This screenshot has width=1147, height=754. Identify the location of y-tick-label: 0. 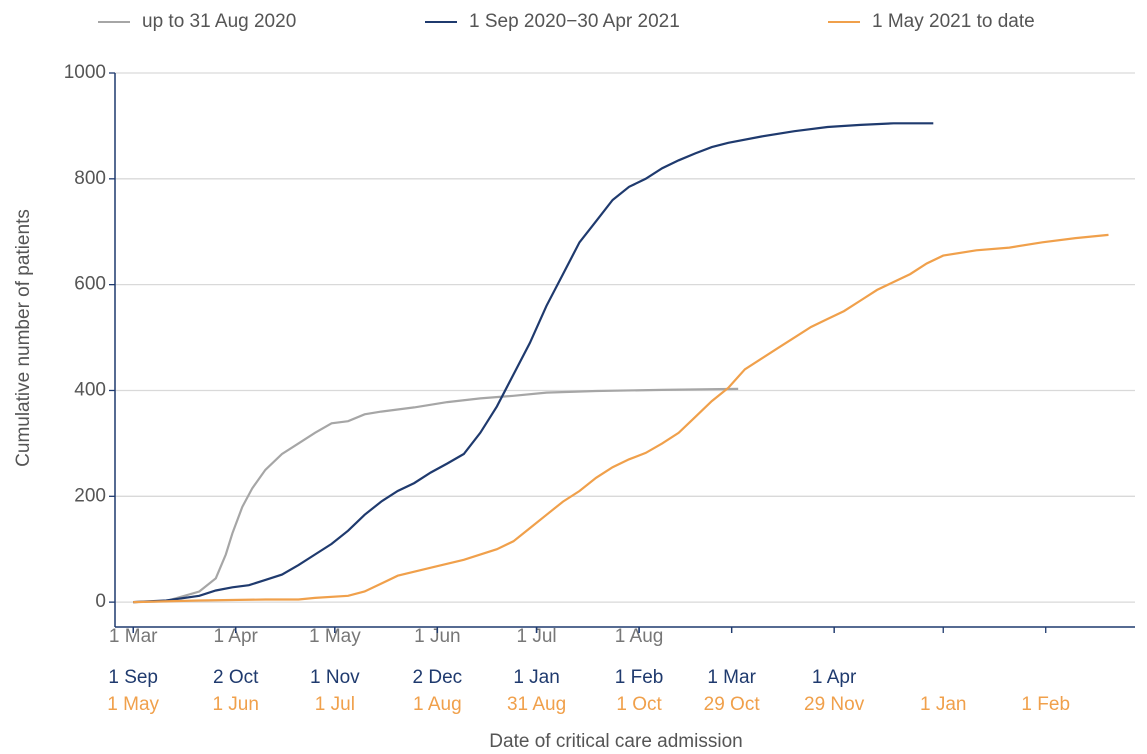
(100, 601).